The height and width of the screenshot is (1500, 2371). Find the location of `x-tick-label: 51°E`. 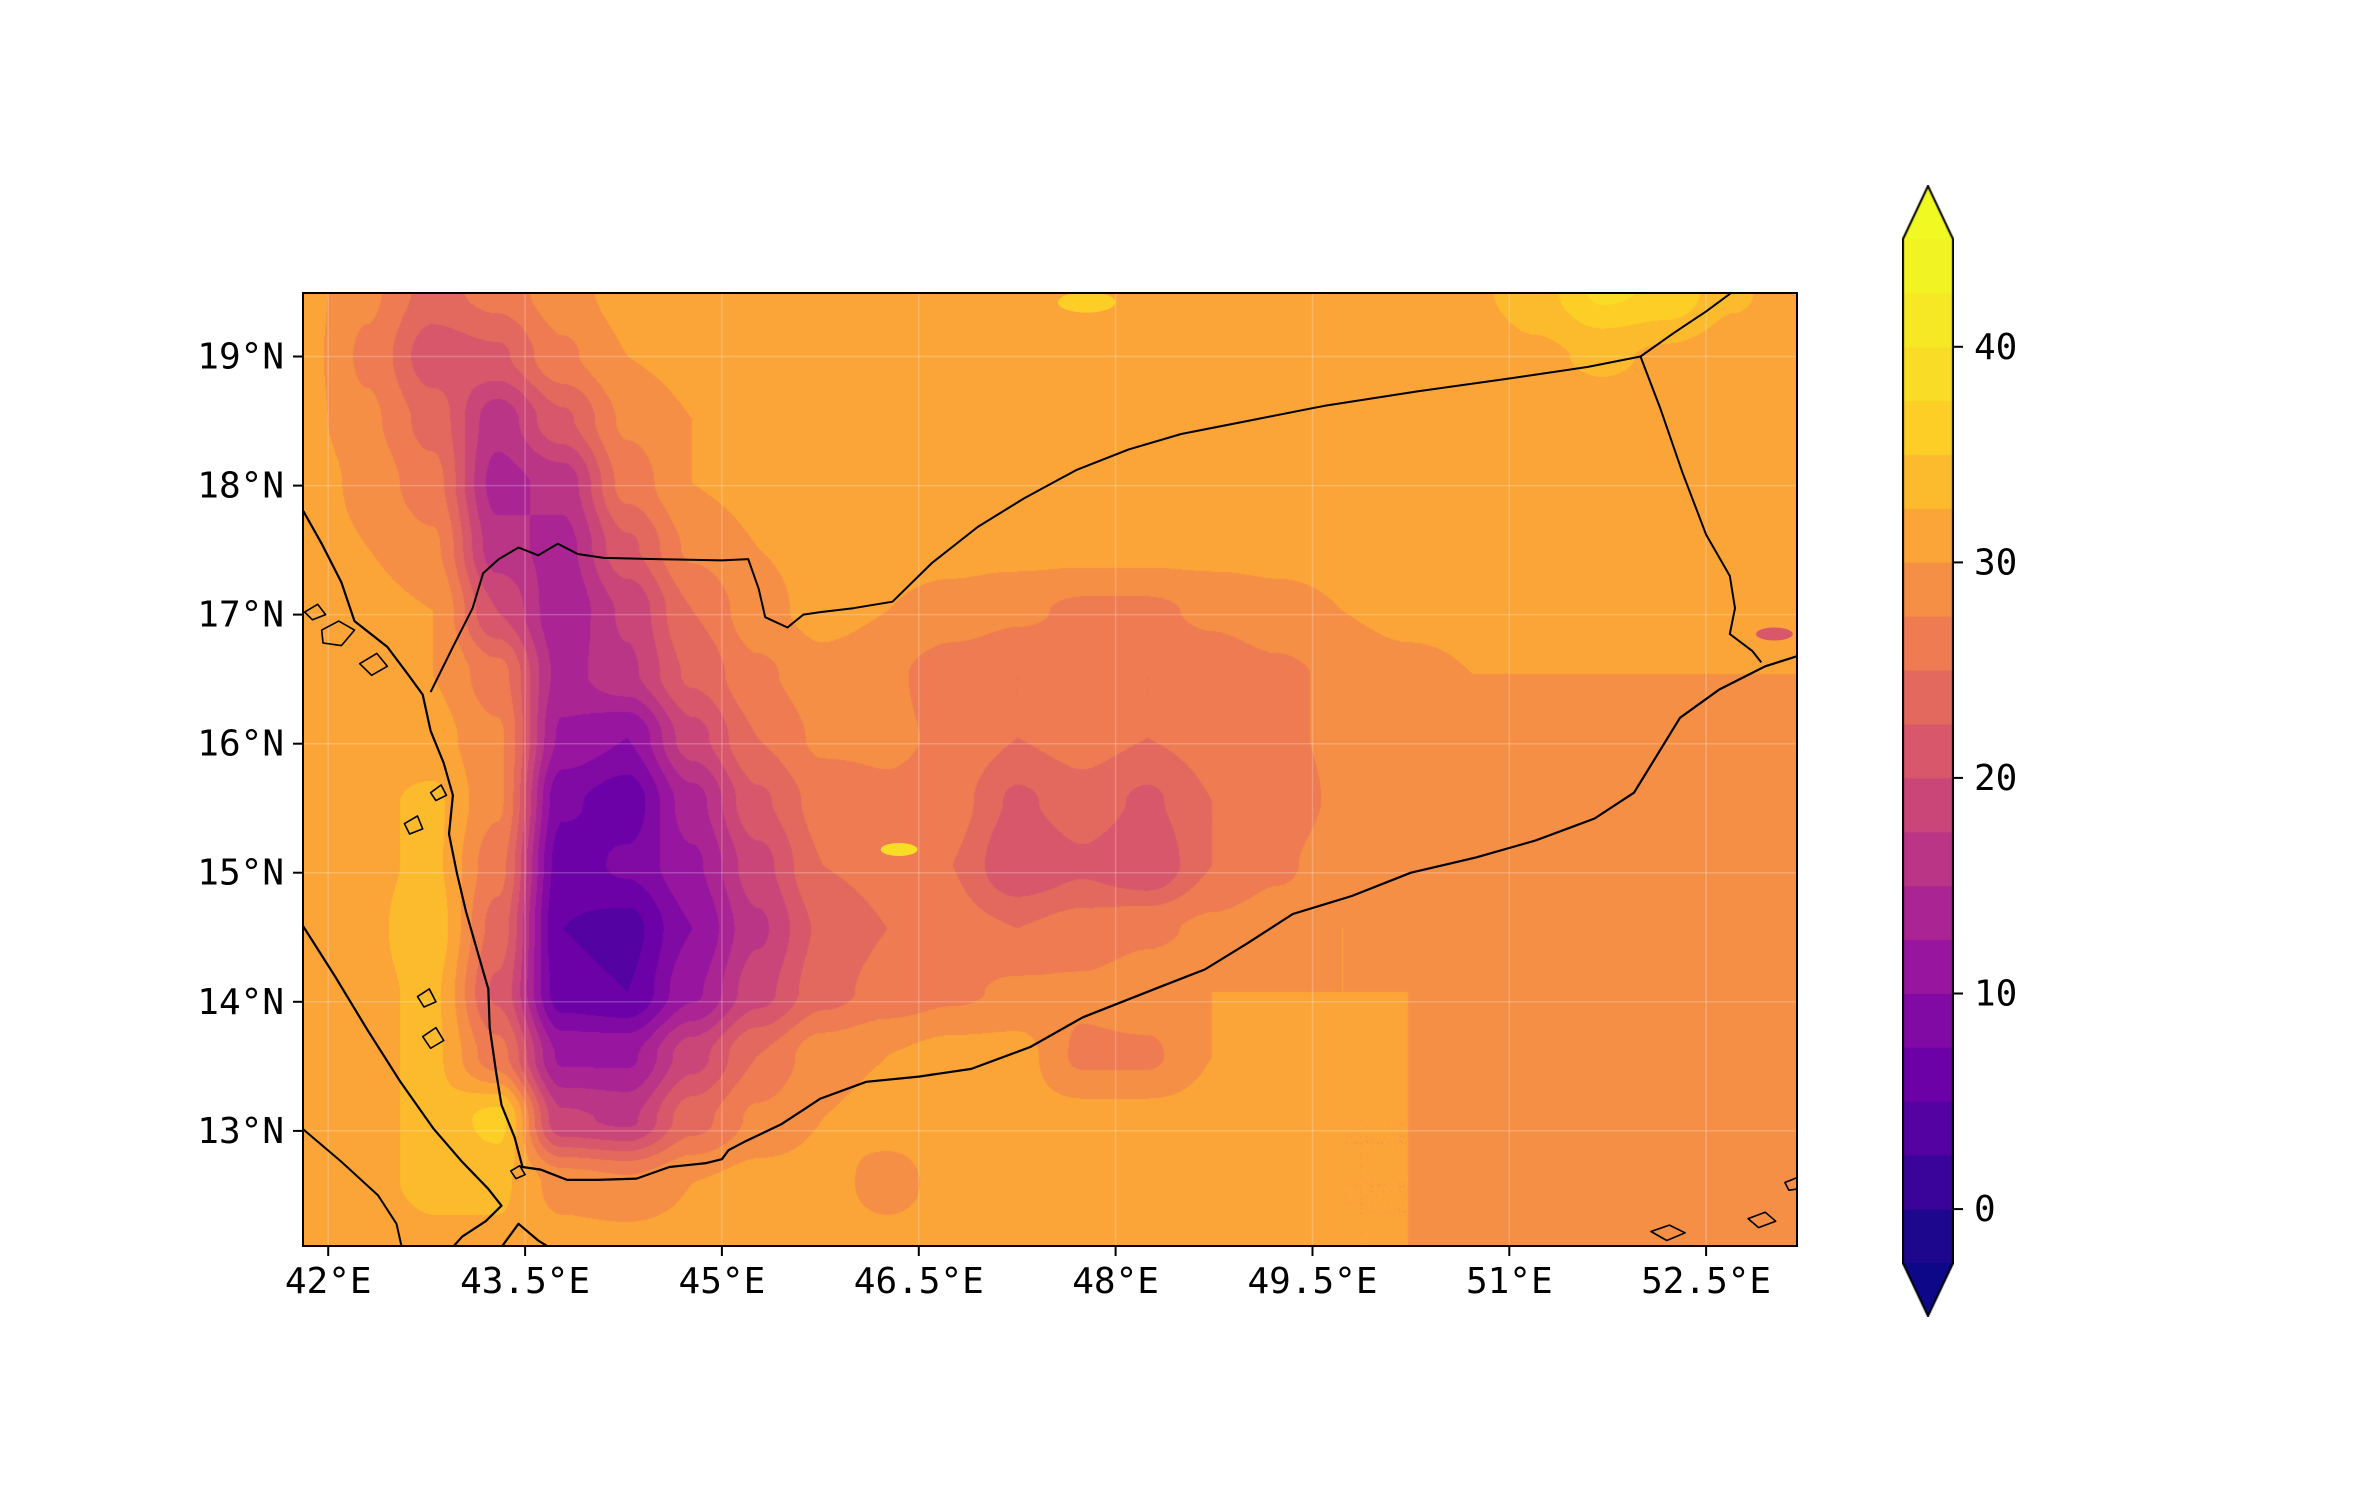

x-tick-label: 51°E is located at coordinates (1509, 1281).